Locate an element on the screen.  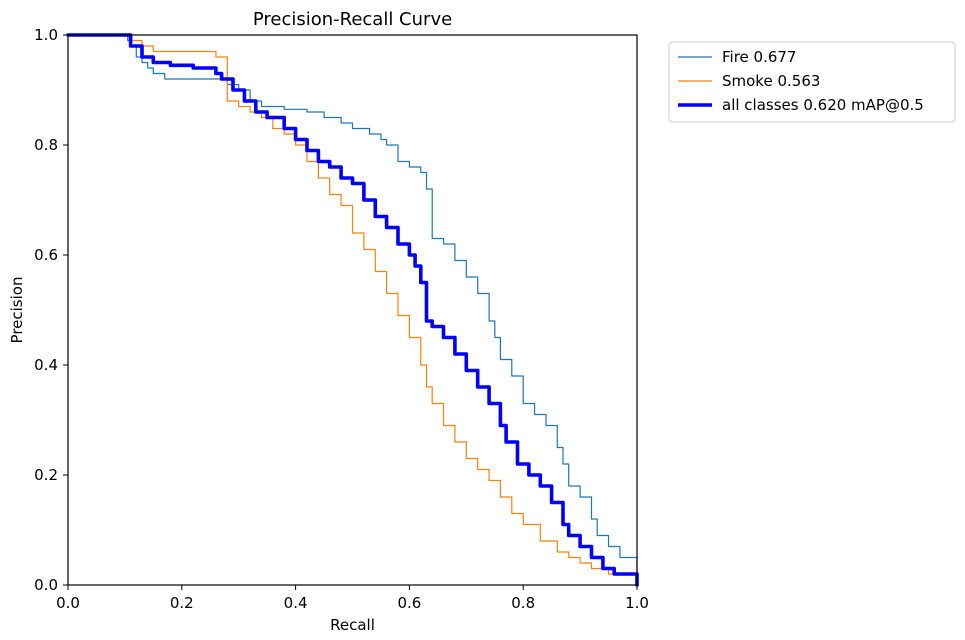
legend-box is located at coordinates (812, 82).